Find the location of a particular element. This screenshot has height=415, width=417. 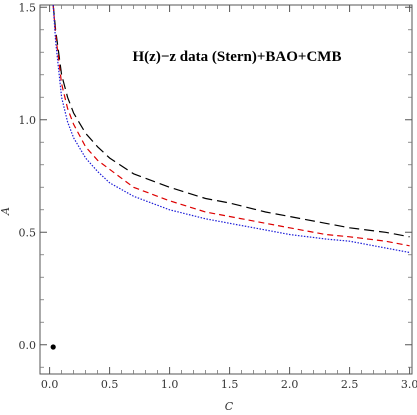

x-tick-label: 2.5 is located at coordinates (350, 384).